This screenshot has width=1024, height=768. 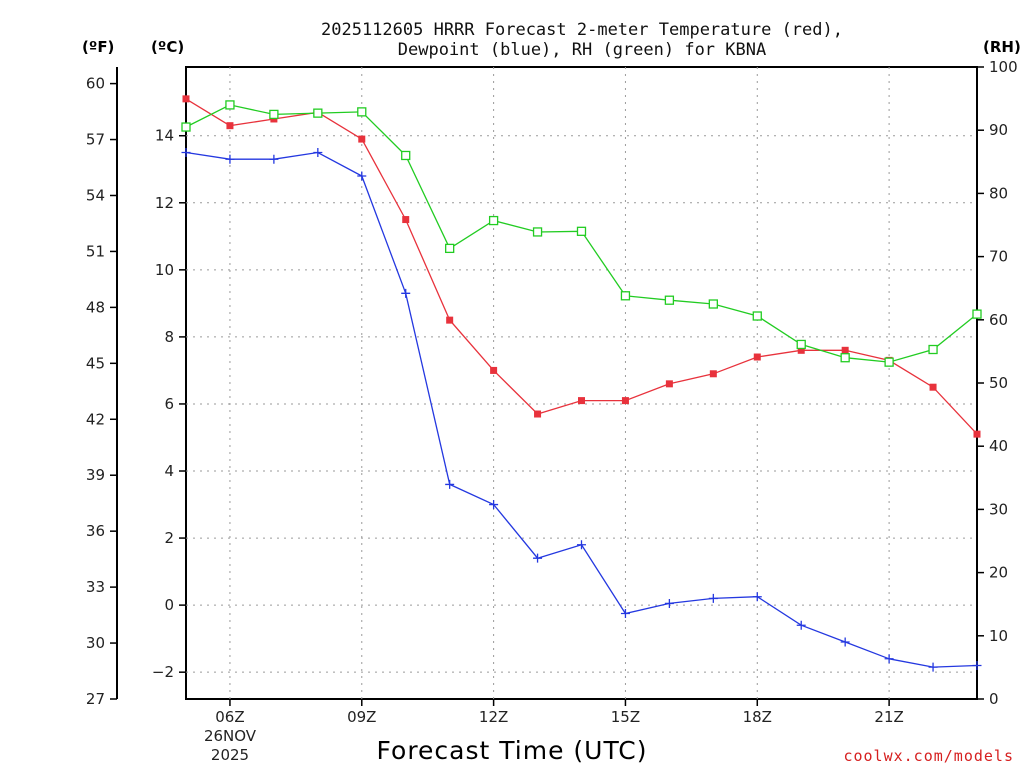 What do you see at coordinates (169, 337) in the screenshot?
I see `celsius-tick-label: 8` at bounding box center [169, 337].